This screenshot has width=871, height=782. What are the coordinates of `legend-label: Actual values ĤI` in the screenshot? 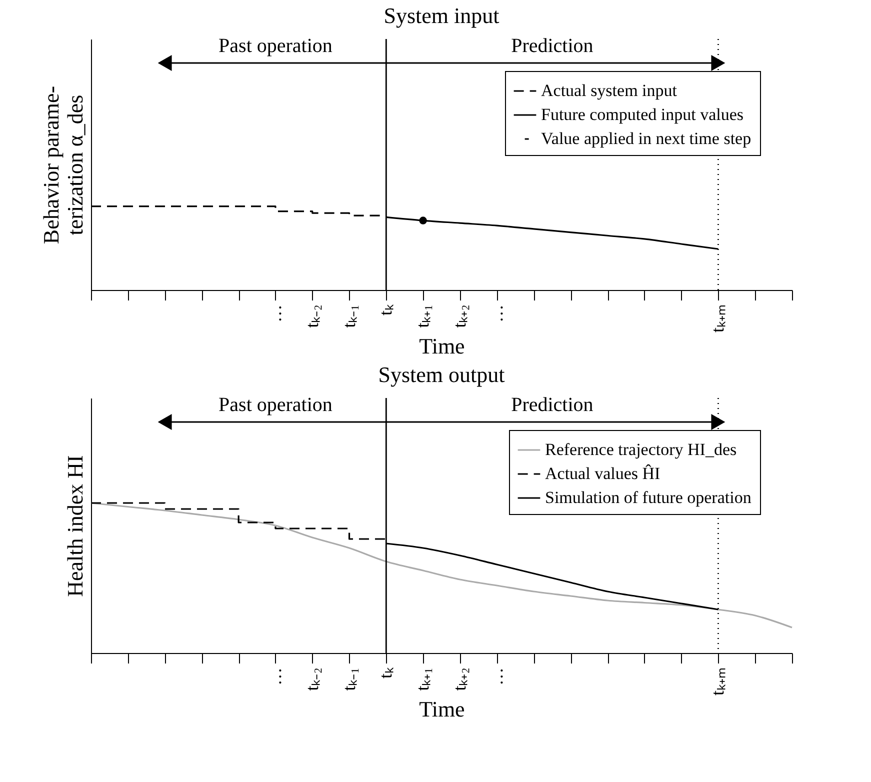 It's located at (603, 473).